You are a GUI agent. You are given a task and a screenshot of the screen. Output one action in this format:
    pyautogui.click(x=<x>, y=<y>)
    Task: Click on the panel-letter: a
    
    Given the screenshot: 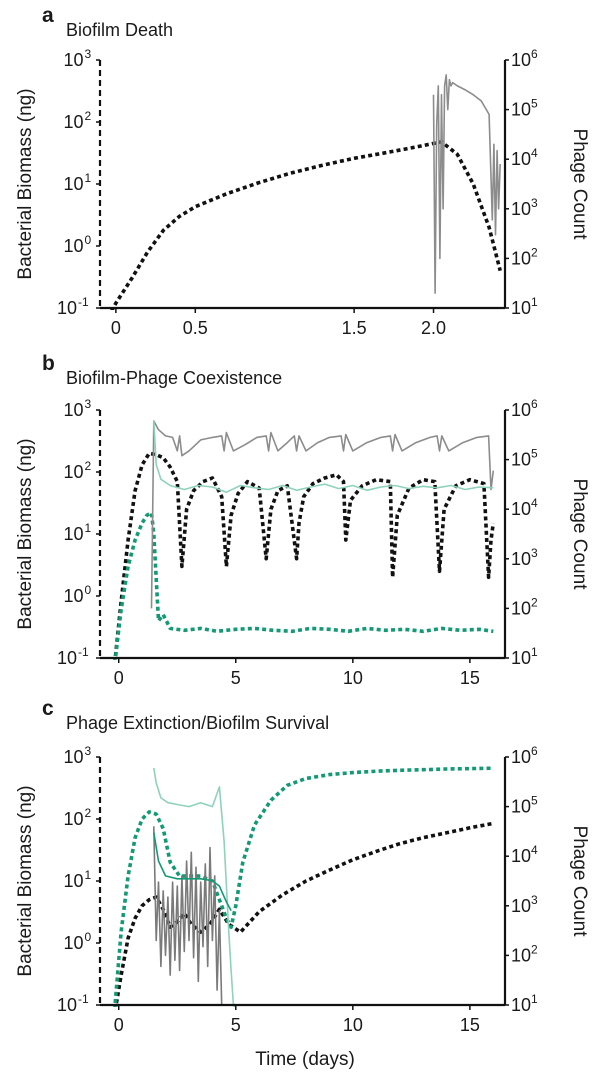 What is the action you would take?
    pyautogui.click(x=48, y=15)
    